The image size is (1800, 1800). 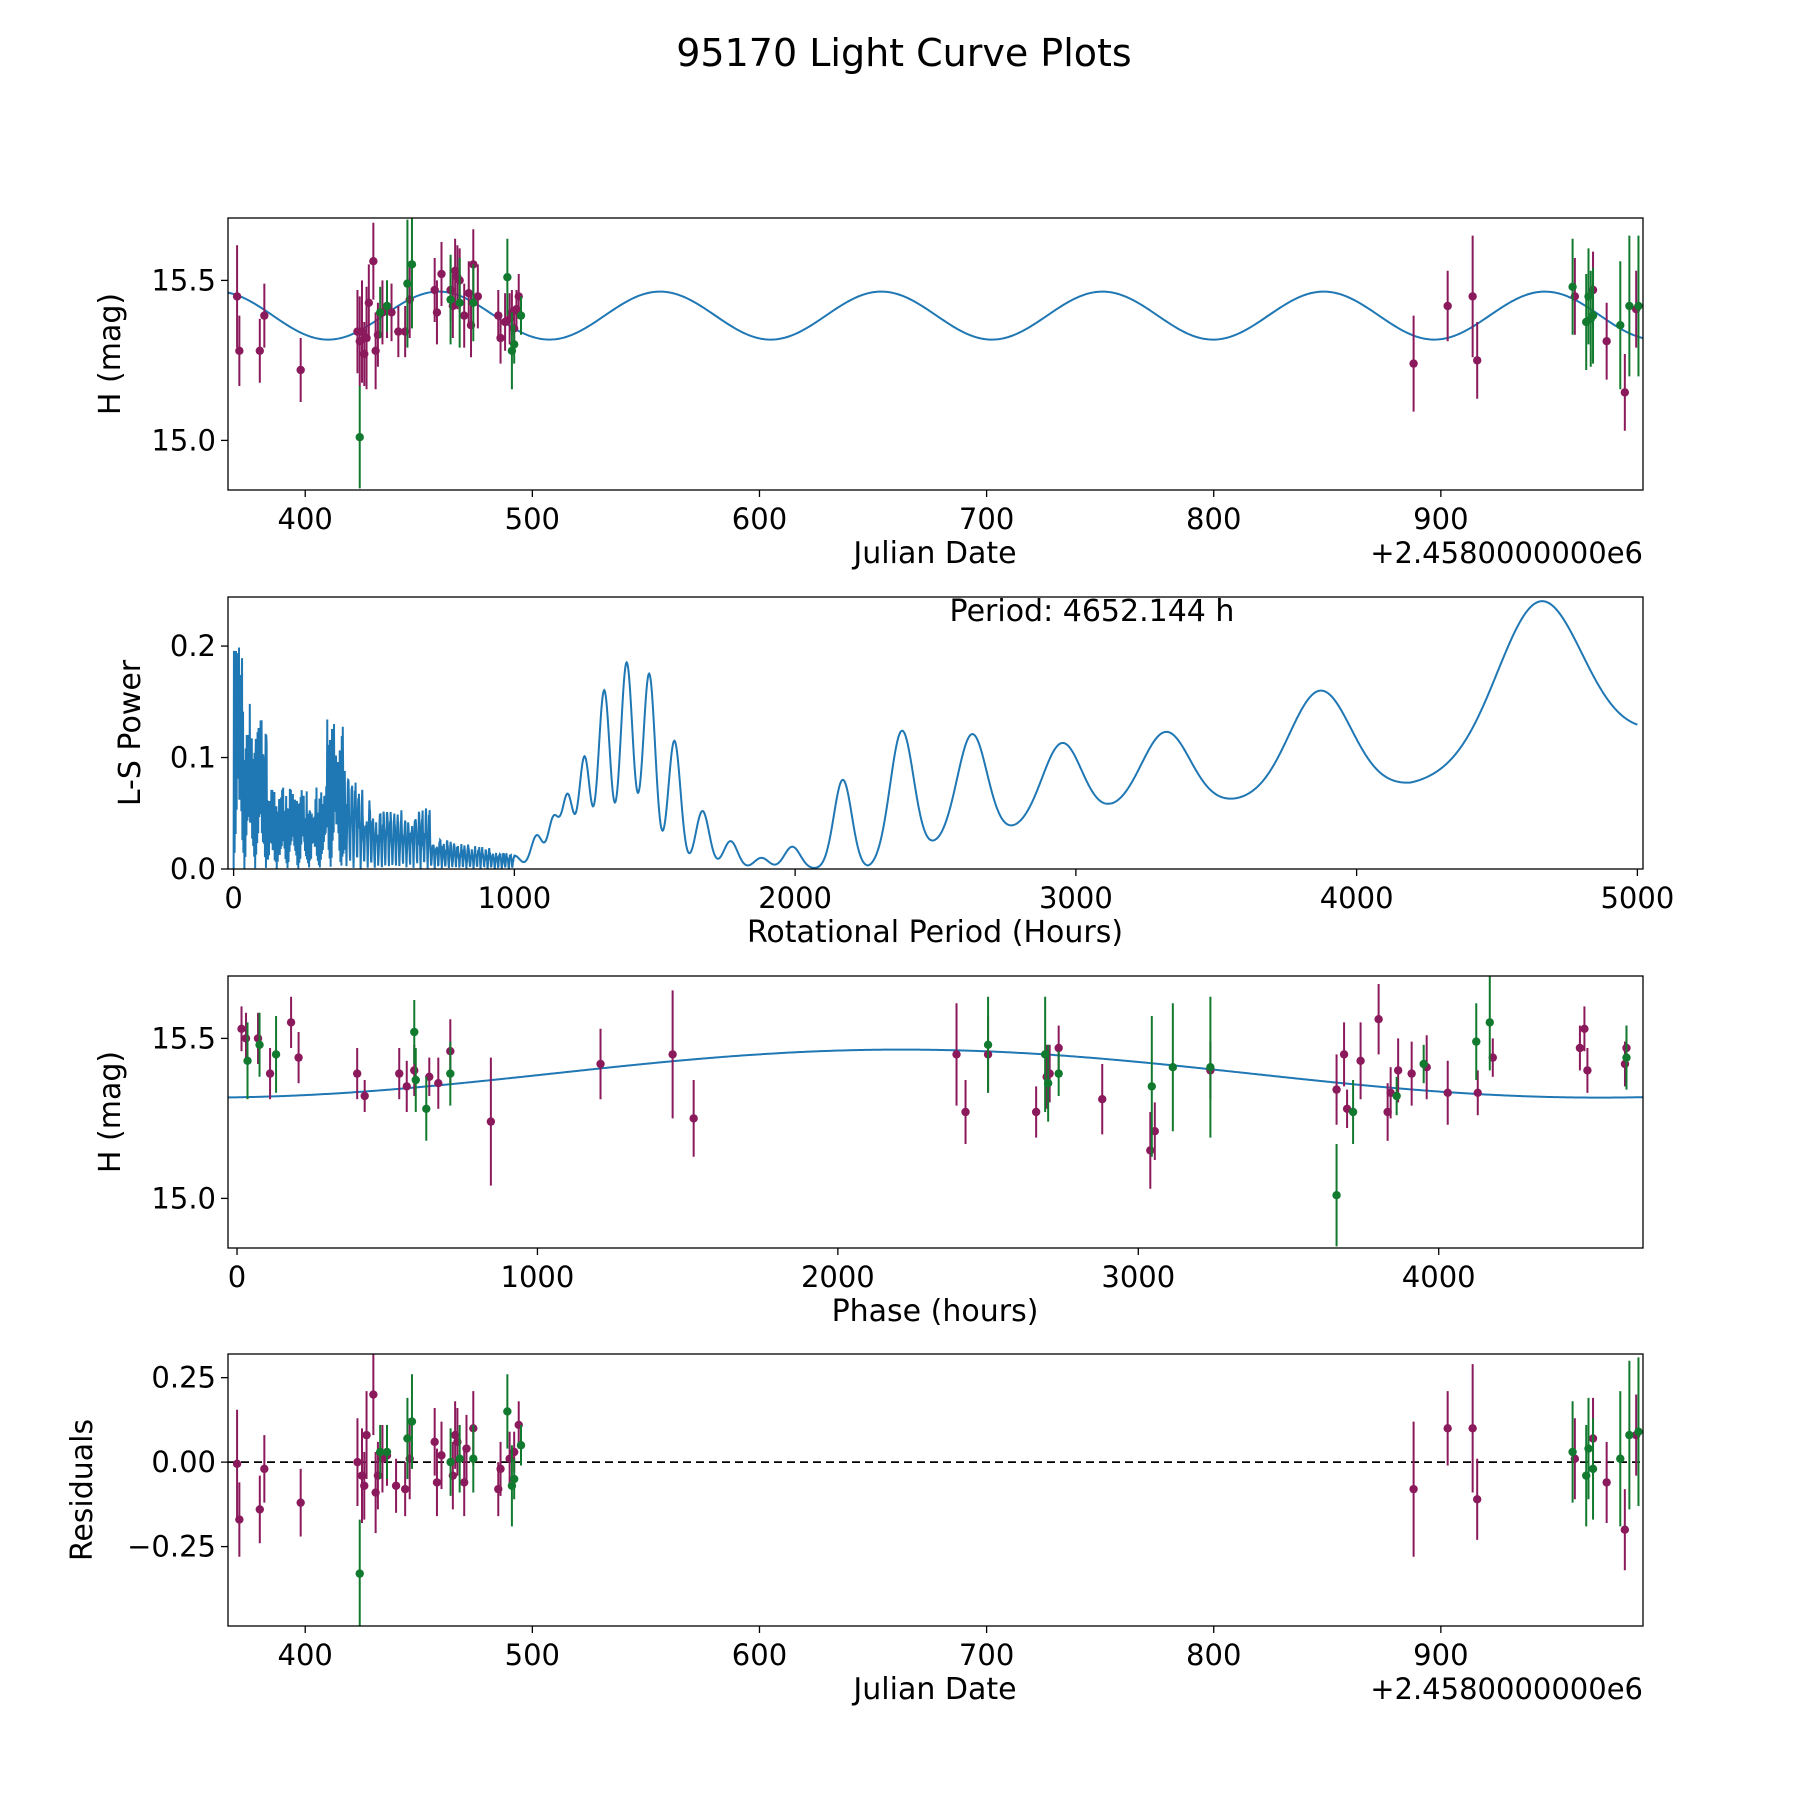 What do you see at coordinates (110, 1112) in the screenshot?
I see `phased-y-axis-label: H (mag)` at bounding box center [110, 1112].